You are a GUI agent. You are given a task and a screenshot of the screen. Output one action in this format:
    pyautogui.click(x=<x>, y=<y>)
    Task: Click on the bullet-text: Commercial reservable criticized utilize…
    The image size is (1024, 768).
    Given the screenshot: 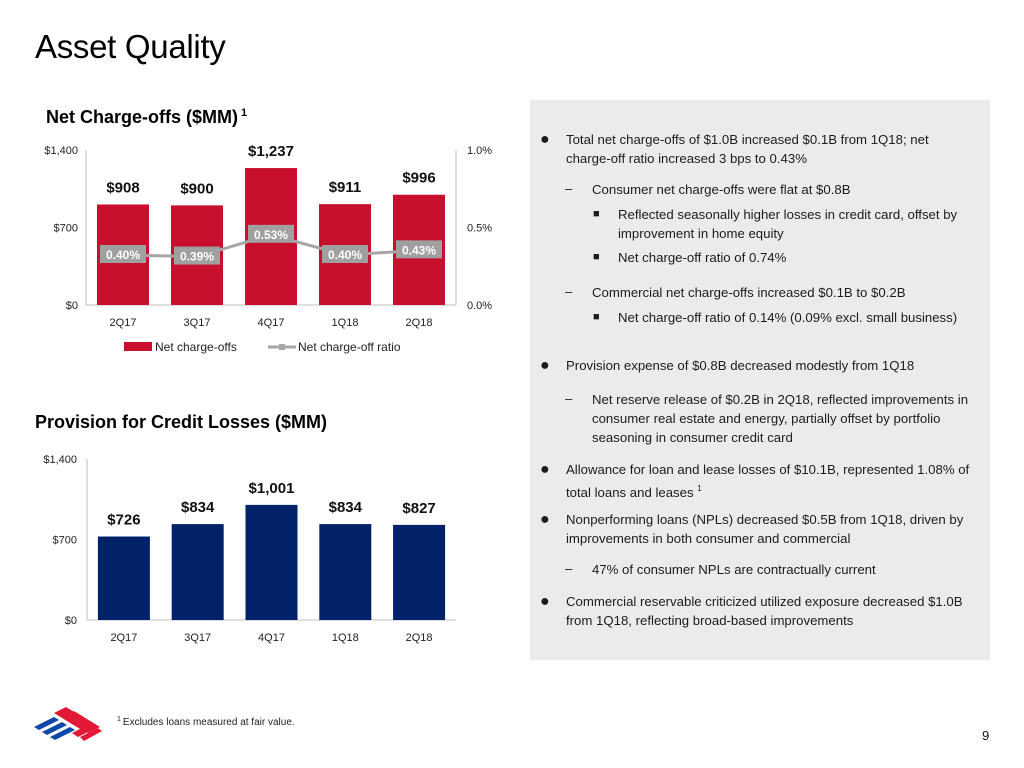 What is the action you would take?
    pyautogui.click(x=764, y=611)
    